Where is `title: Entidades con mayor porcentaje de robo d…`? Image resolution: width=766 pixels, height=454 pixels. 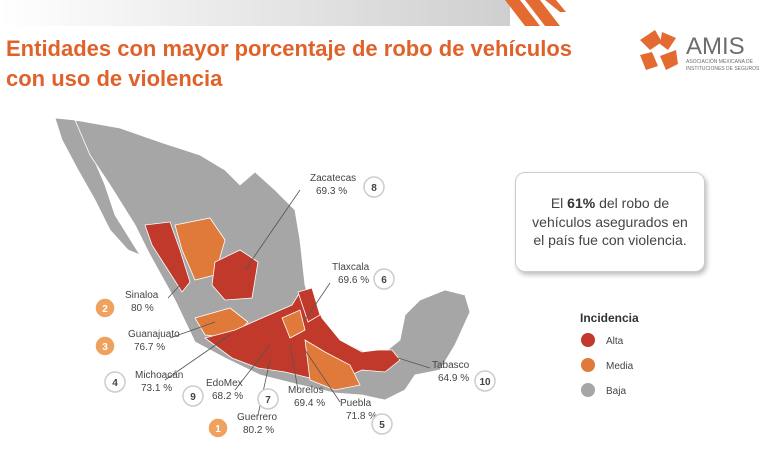 title: Entidades con mayor porcentaje de robo d… is located at coordinates (289, 48).